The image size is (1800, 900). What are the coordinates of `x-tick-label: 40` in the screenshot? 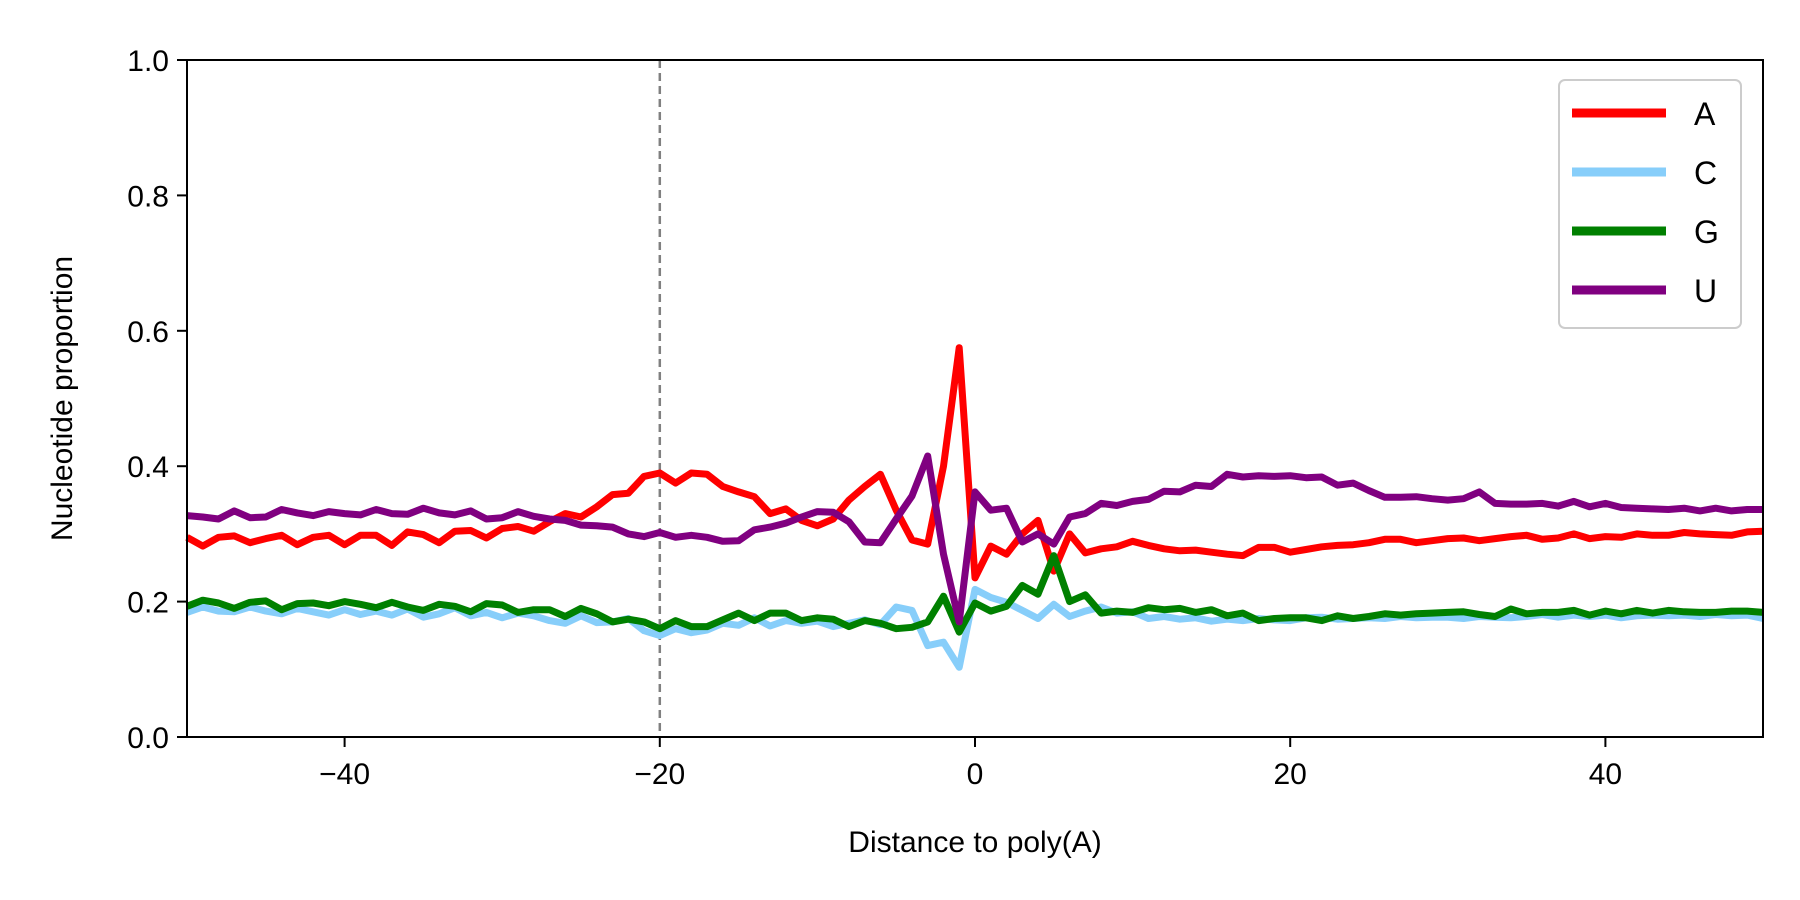 It's located at (1605, 774).